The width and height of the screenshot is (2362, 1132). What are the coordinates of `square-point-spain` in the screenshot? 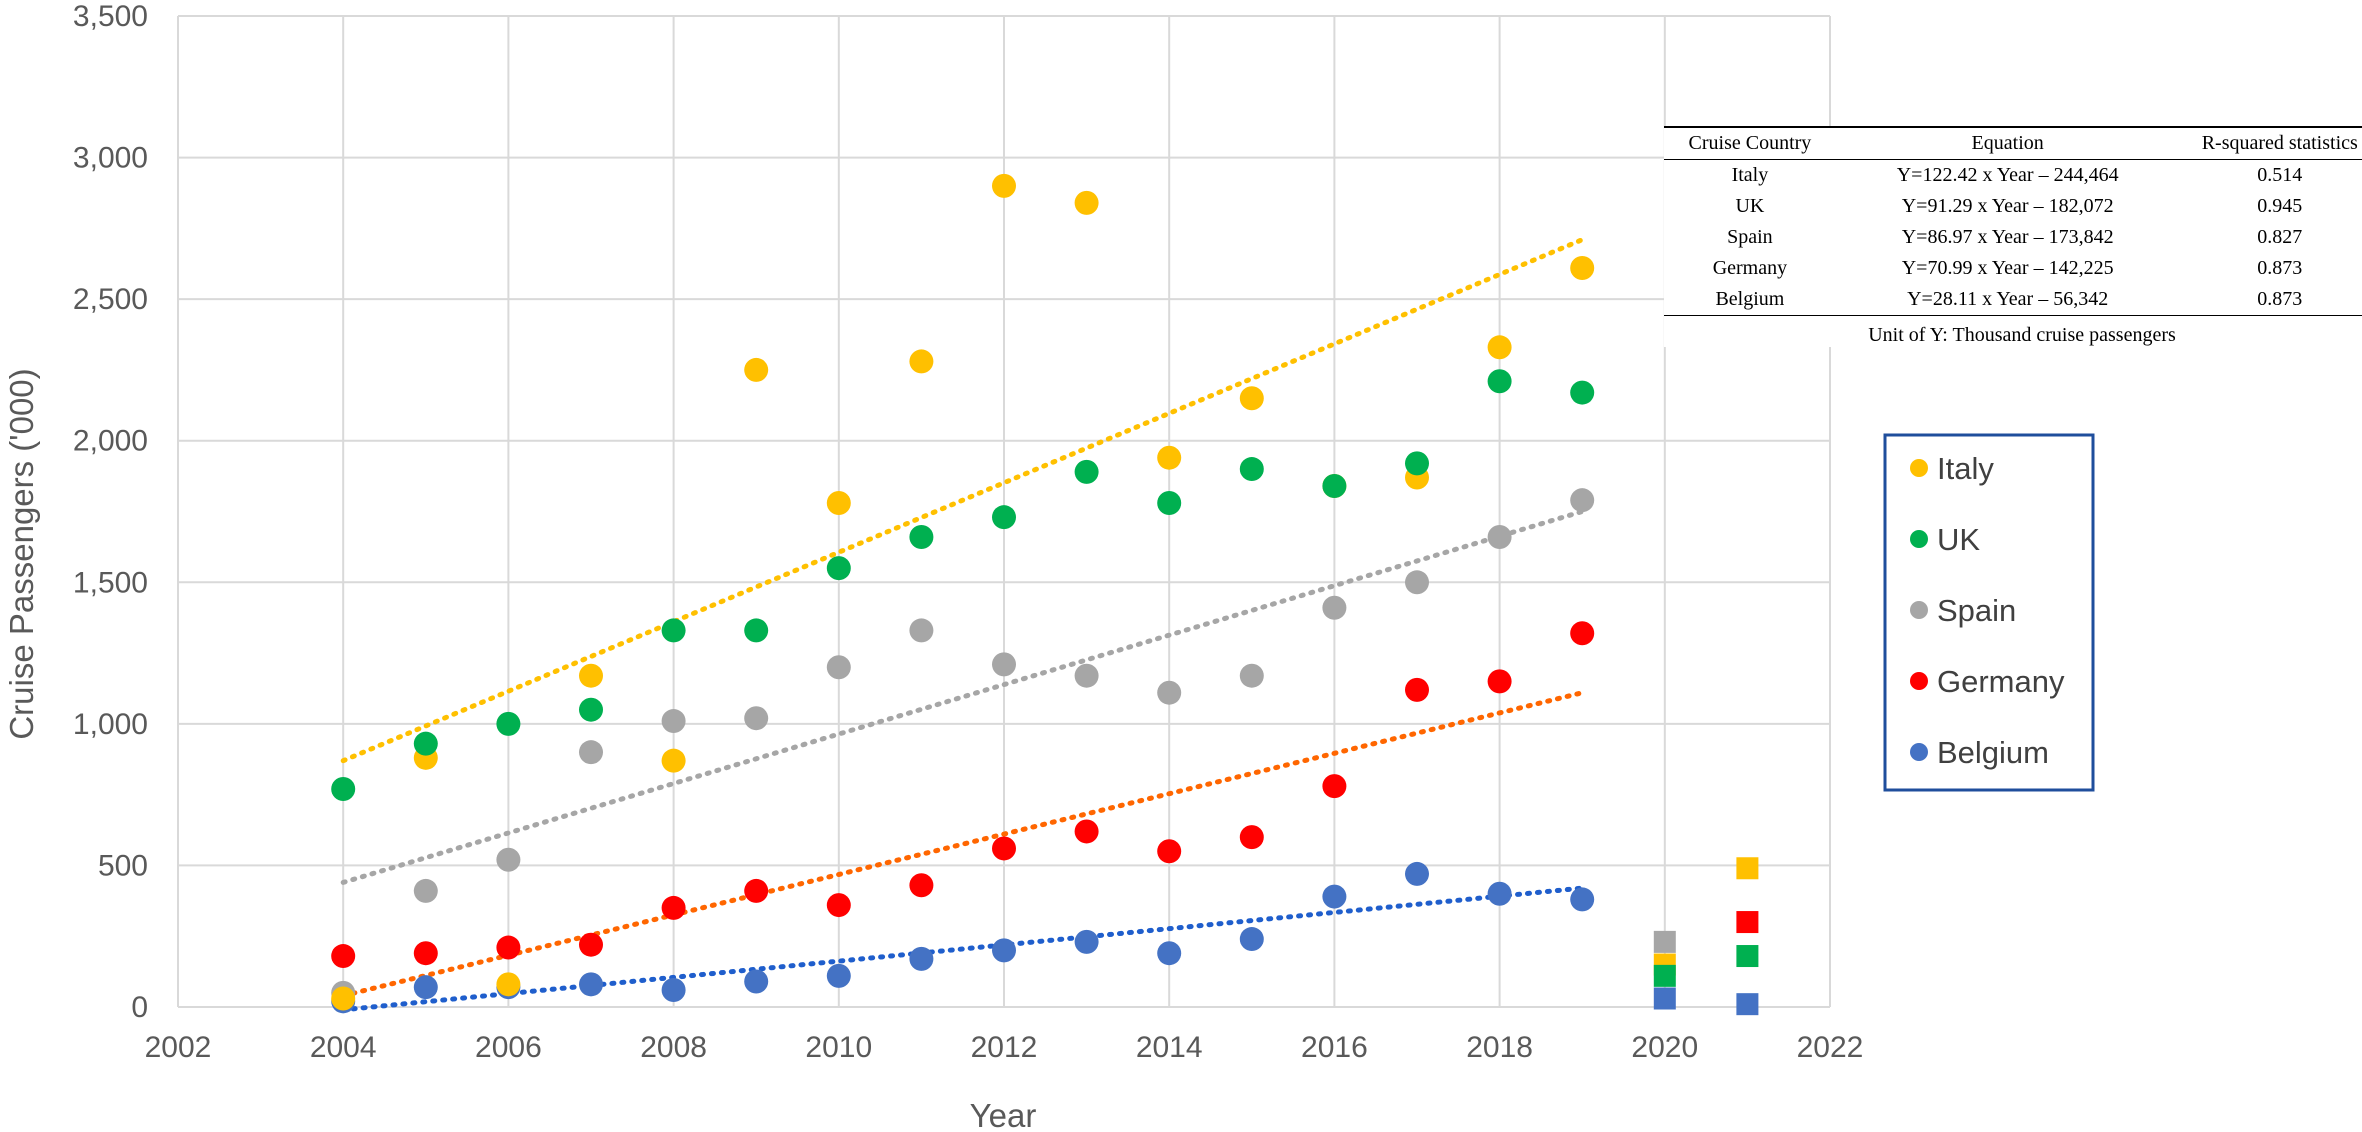 It's located at (1664, 941).